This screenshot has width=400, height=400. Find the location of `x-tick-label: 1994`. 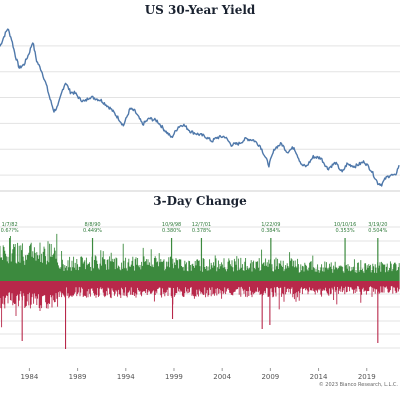

x-tick-label: 1994 is located at coordinates (126, 377).